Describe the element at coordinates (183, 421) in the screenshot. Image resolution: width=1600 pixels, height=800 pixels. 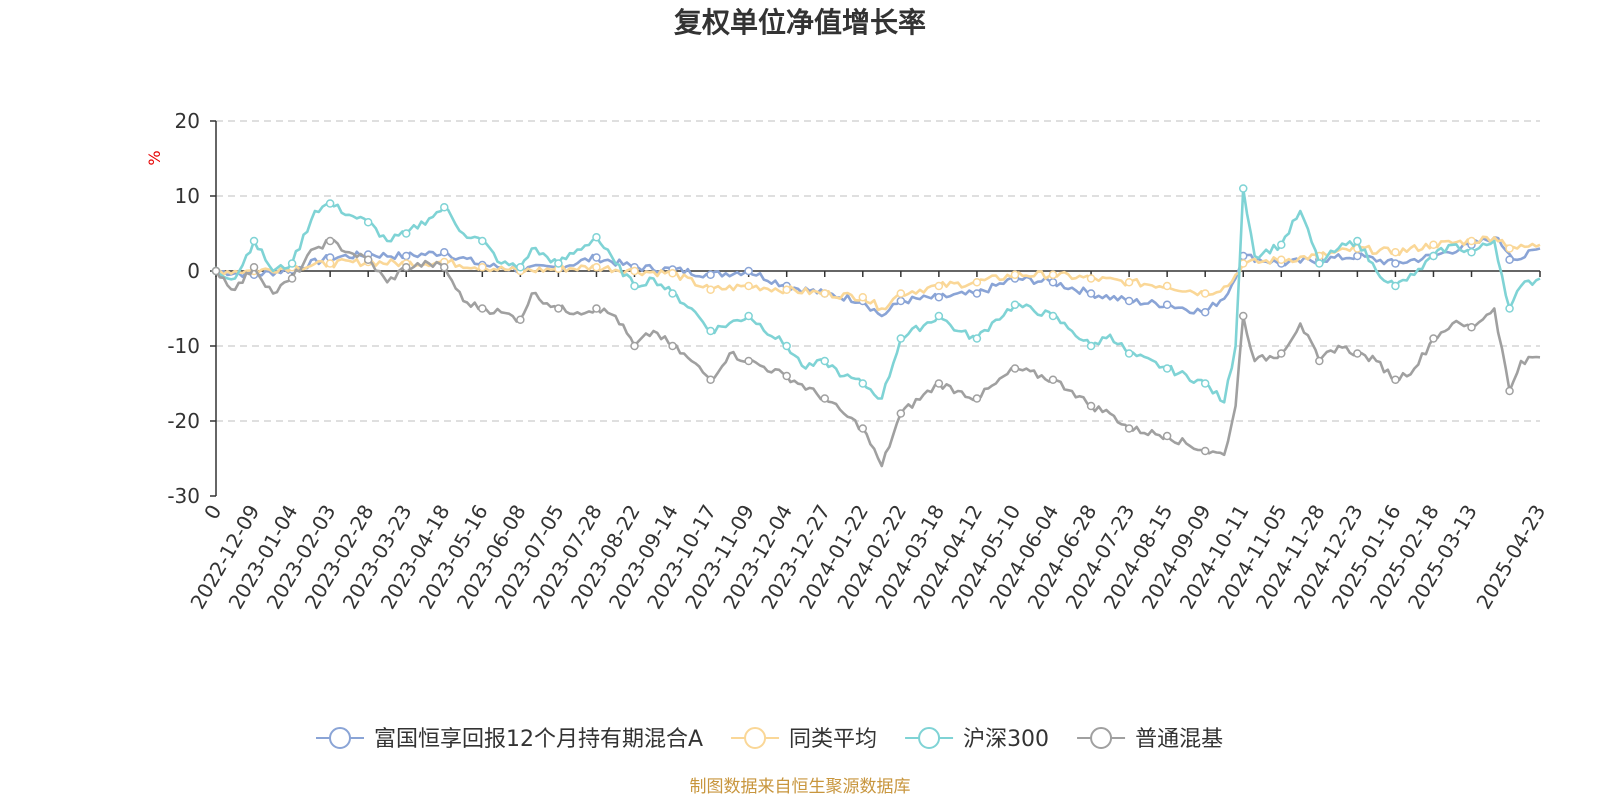
I see `y-tick-label: -20` at that location.